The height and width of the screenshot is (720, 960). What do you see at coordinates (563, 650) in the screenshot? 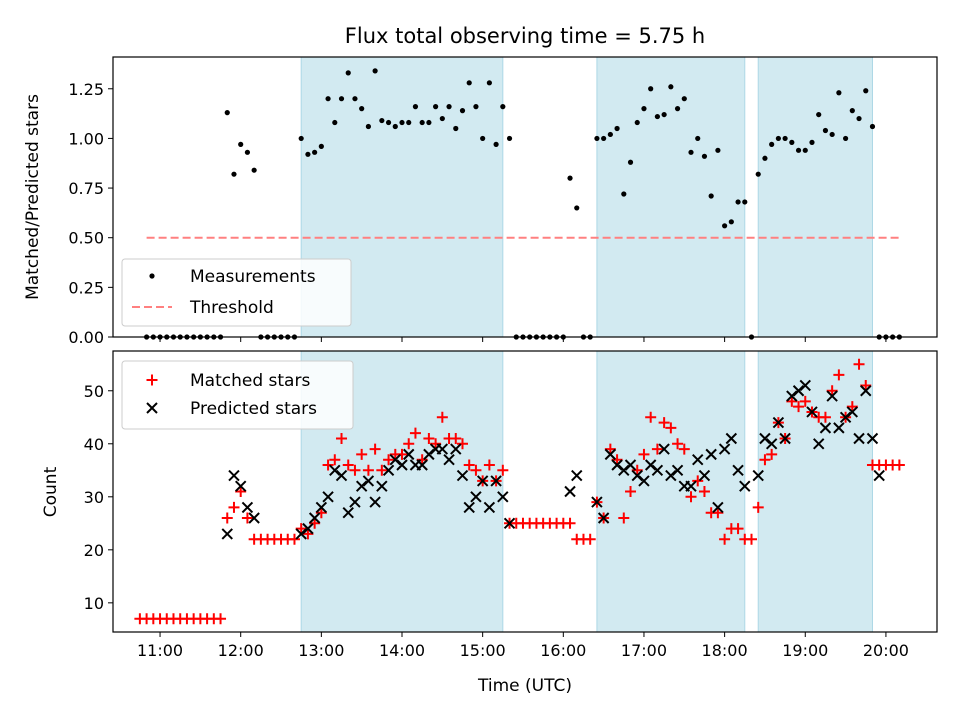
I see `x-tick-label: 16:00` at bounding box center [563, 650].